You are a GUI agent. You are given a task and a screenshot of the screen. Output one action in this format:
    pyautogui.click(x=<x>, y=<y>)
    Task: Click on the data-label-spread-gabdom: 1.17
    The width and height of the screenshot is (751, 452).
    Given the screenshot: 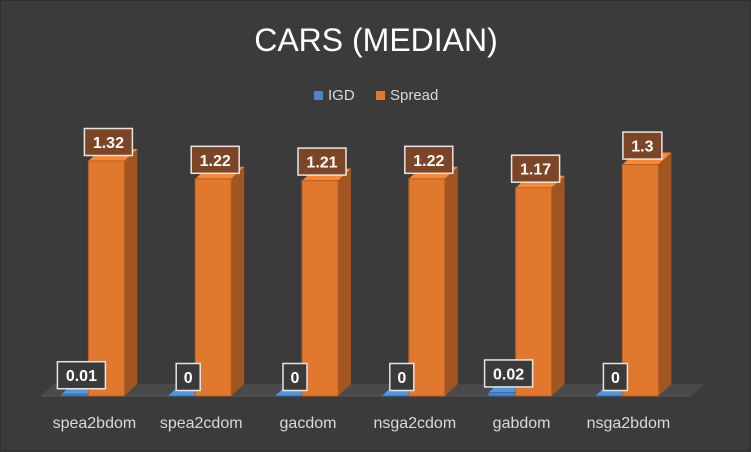 What is the action you would take?
    pyautogui.click(x=536, y=168)
    